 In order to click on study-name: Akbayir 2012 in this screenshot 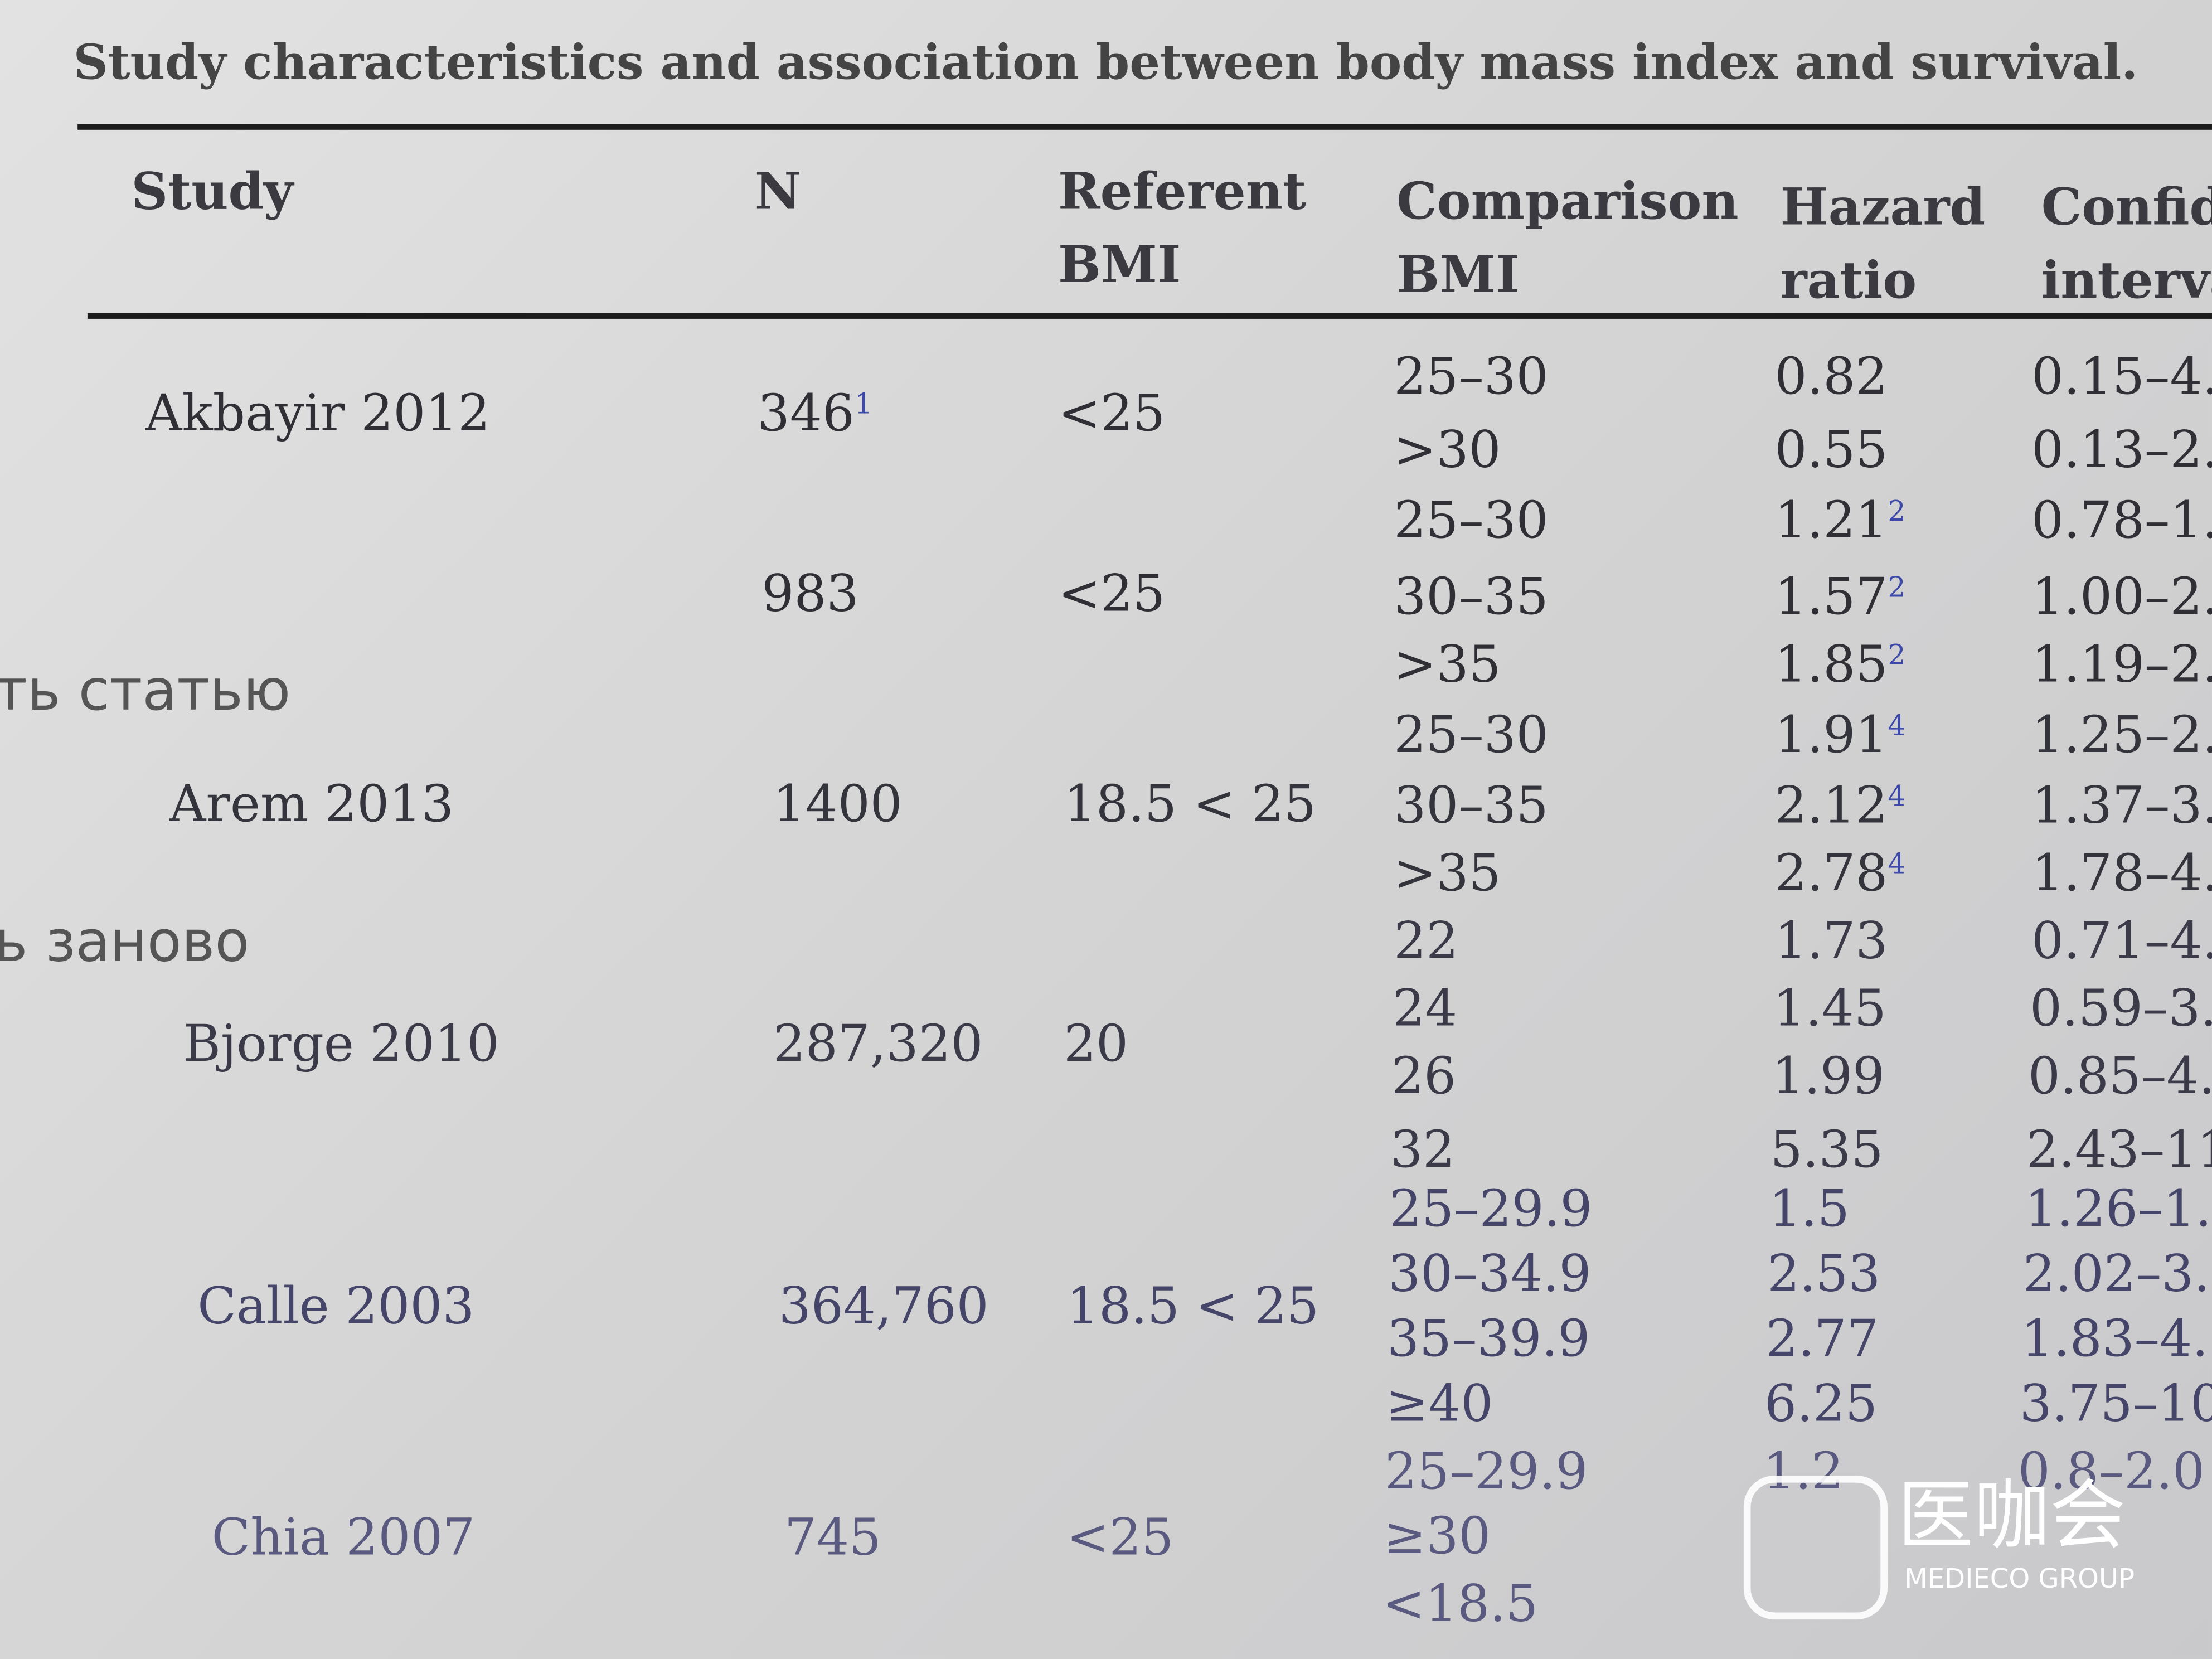, I will do `click(318, 414)`.